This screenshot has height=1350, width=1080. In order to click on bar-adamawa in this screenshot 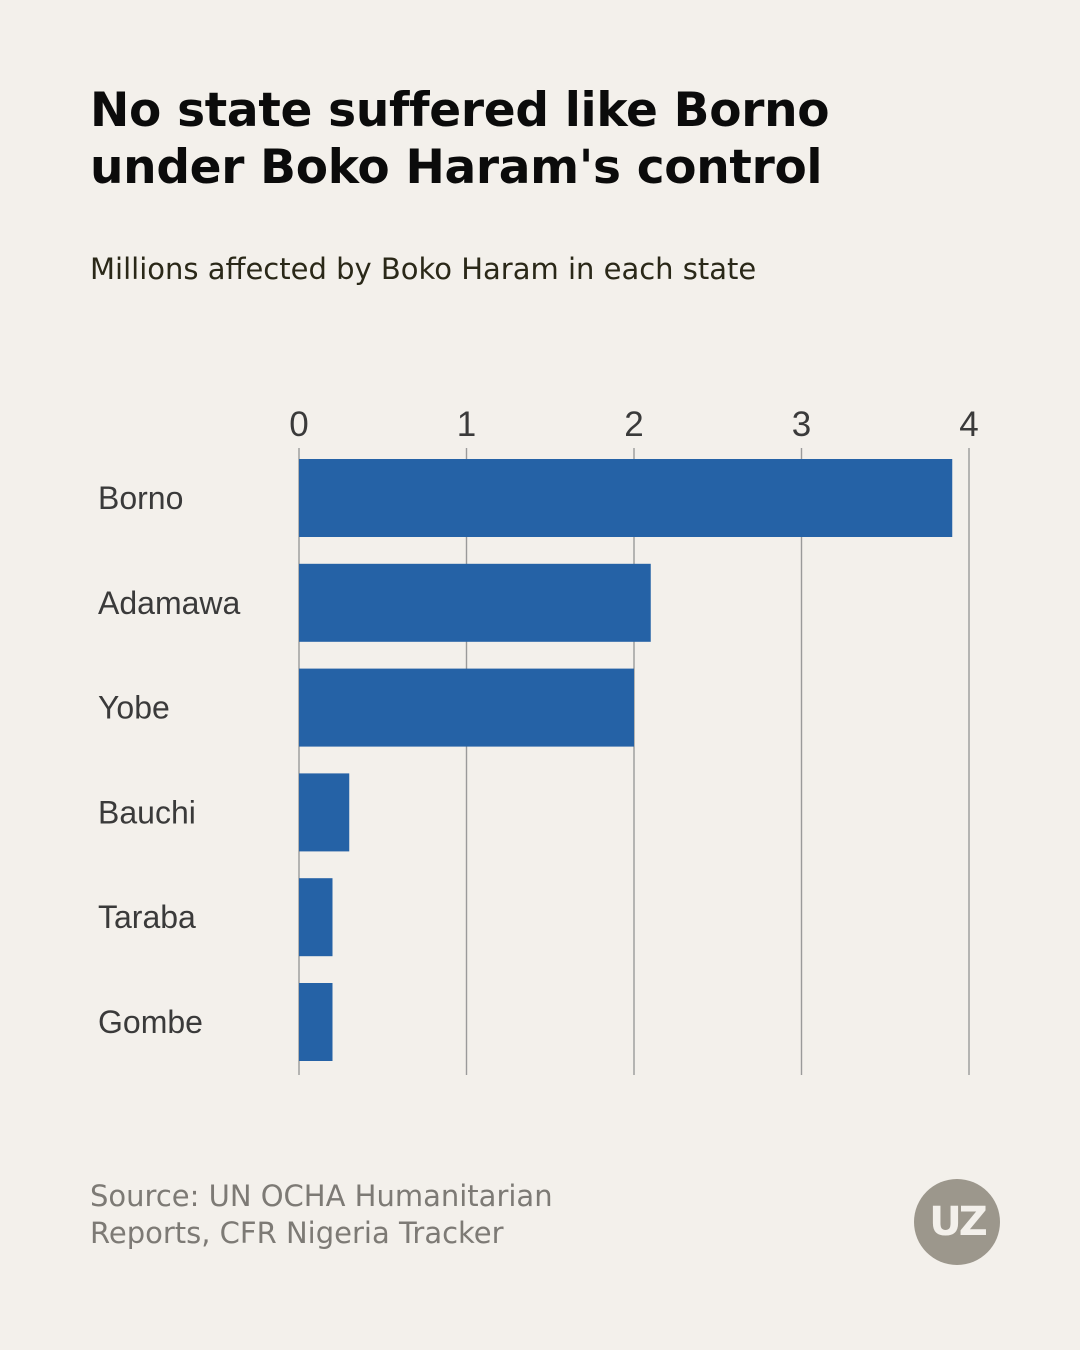, I will do `click(475, 602)`.